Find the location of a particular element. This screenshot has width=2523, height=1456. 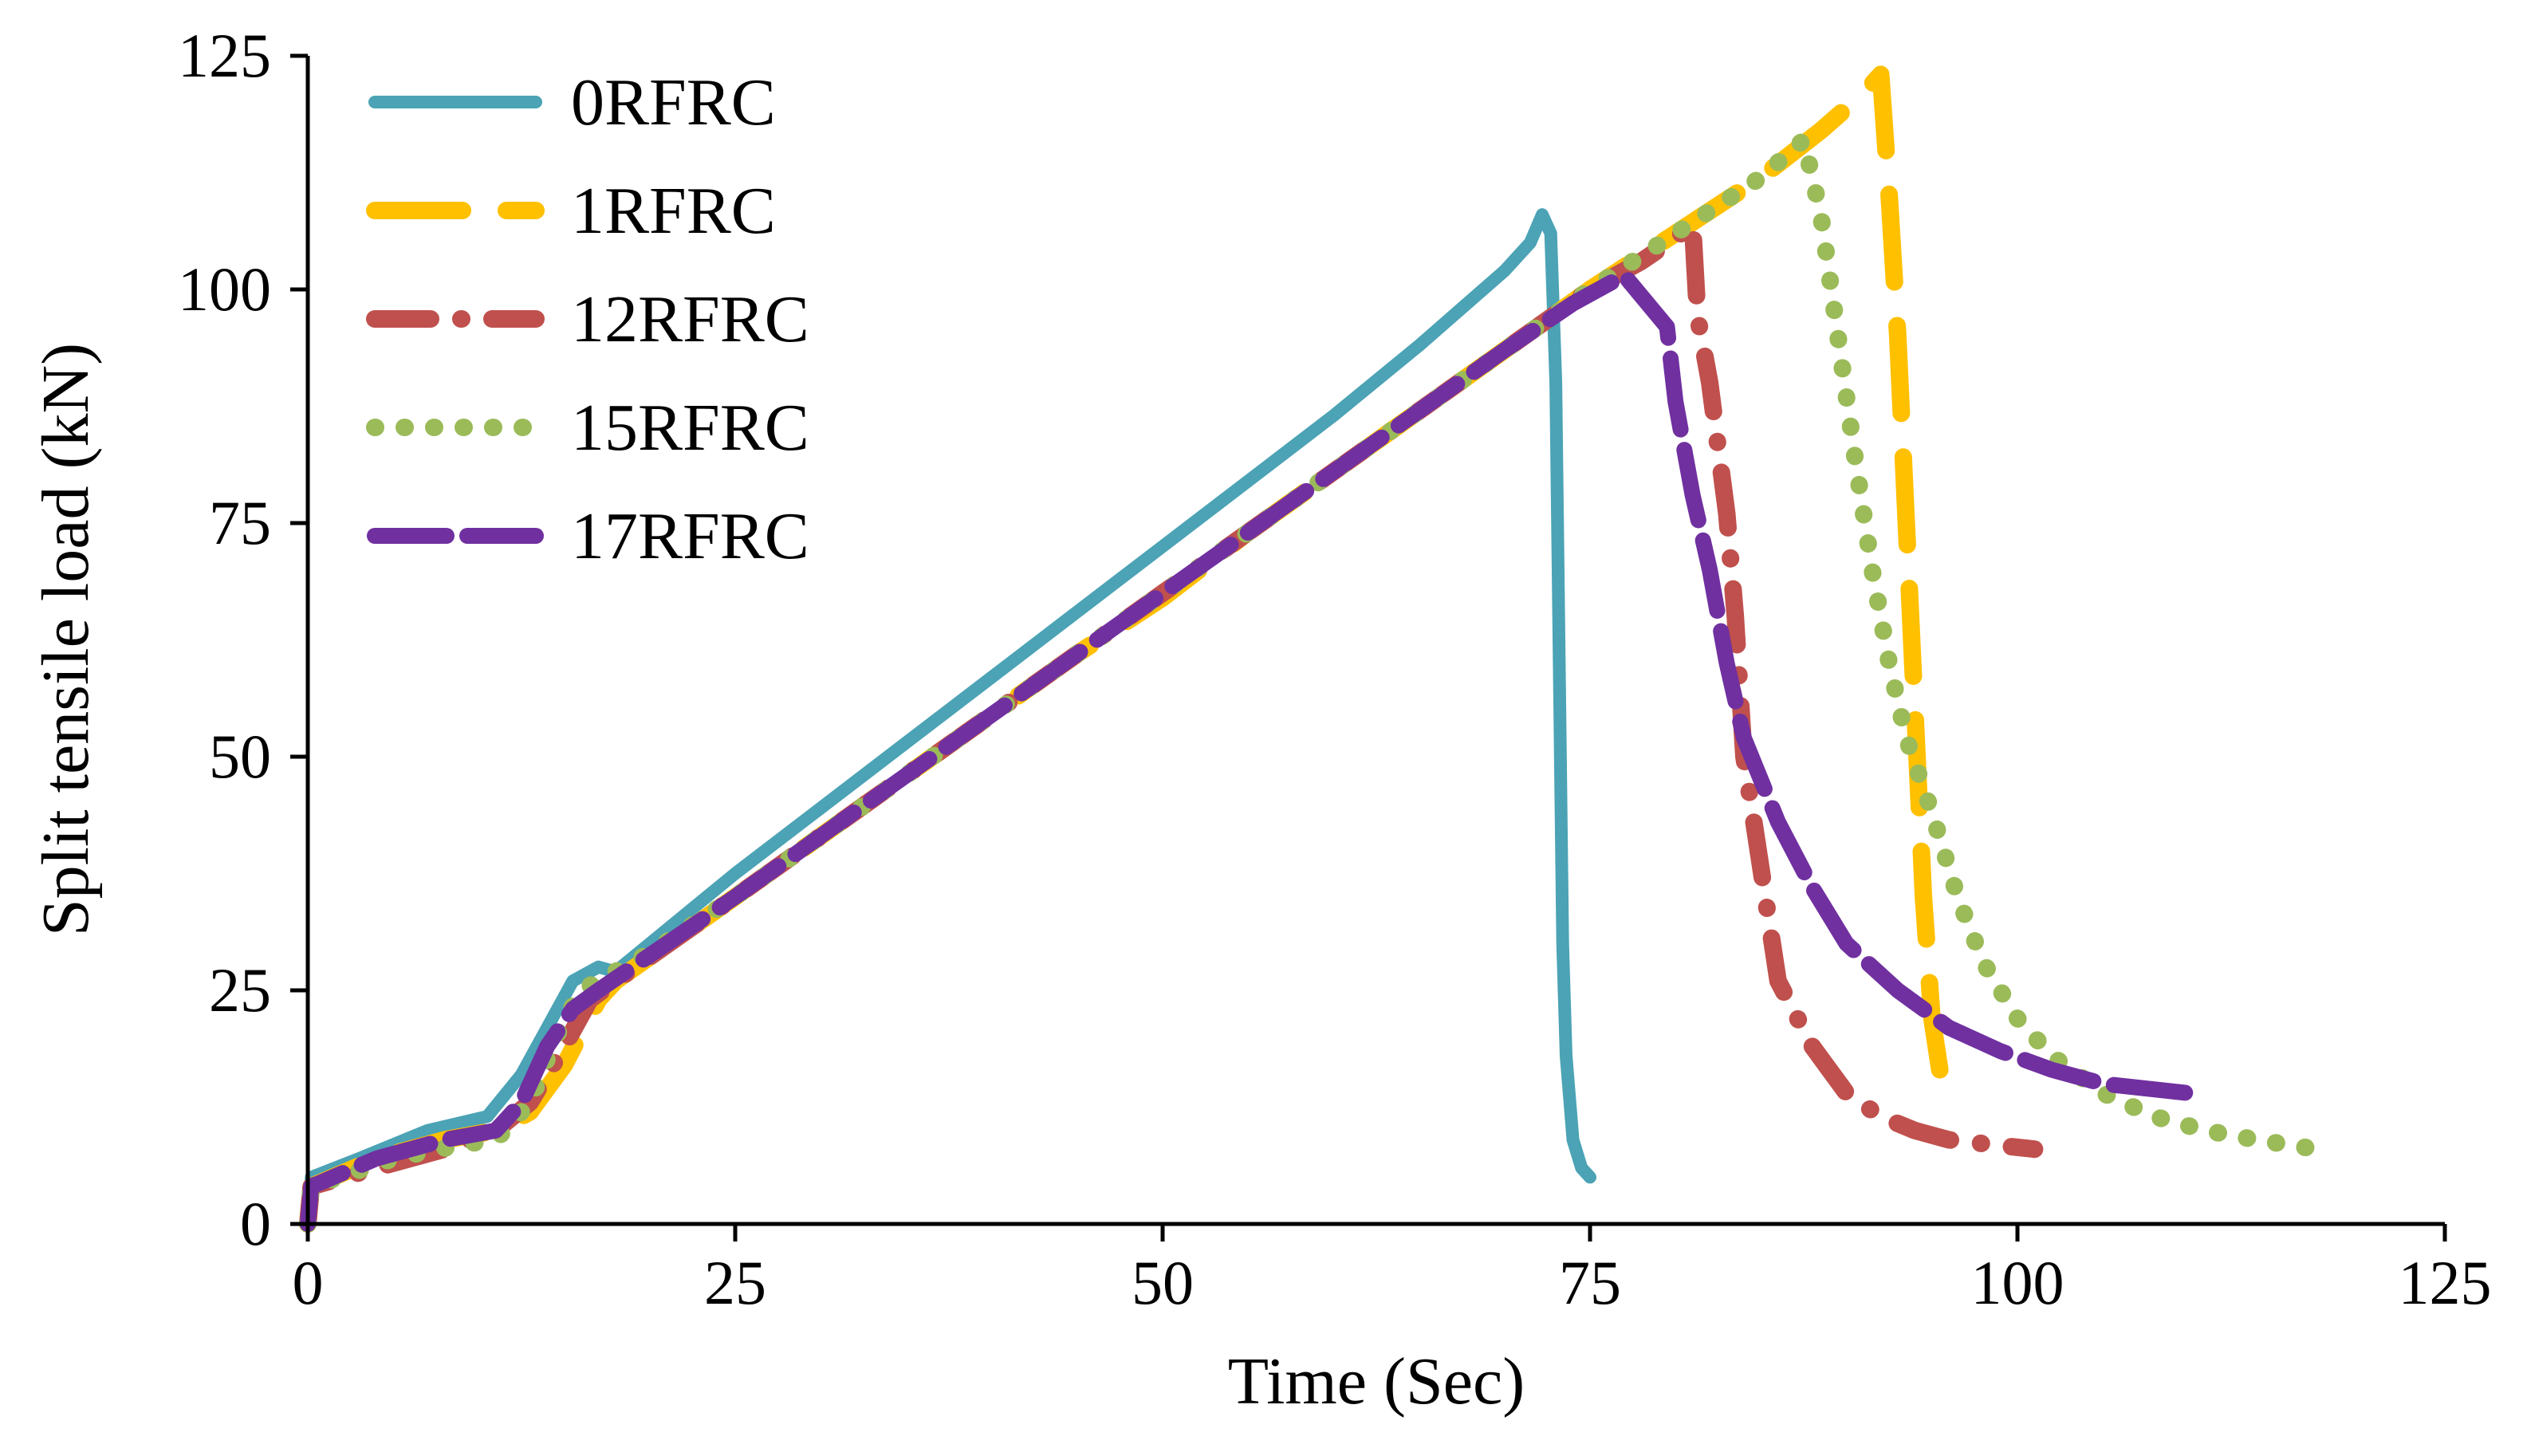

legend-label-0rfrc: 0RFRC is located at coordinates (673, 102).